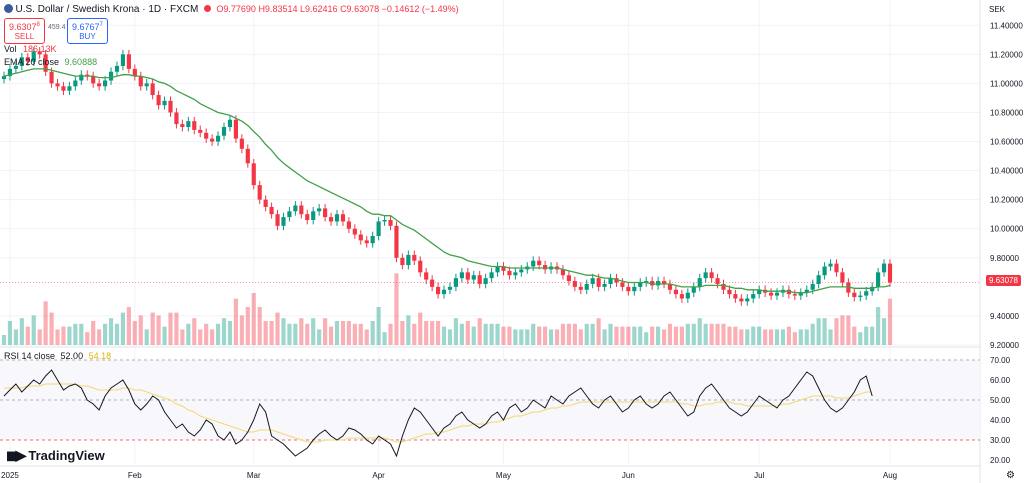 The height and width of the screenshot is (483, 1024). Describe the element at coordinates (38, 25) in the screenshot. I see `sell-price-sup: 8` at that location.